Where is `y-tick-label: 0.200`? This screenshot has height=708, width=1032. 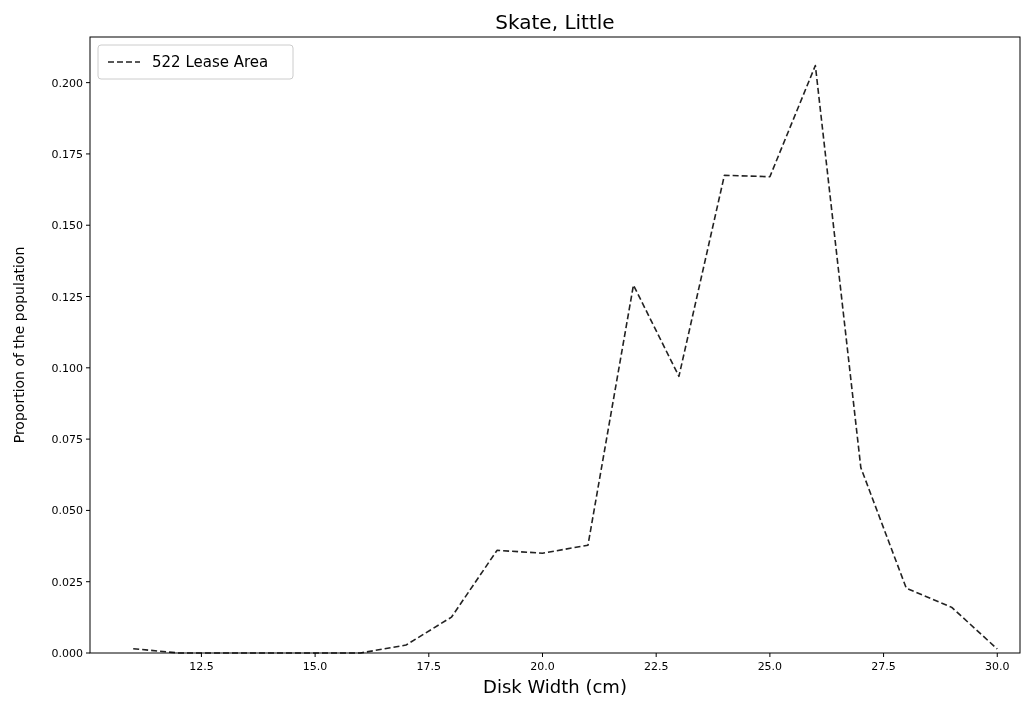
y-tick-label: 0.200 is located at coordinates (67, 83).